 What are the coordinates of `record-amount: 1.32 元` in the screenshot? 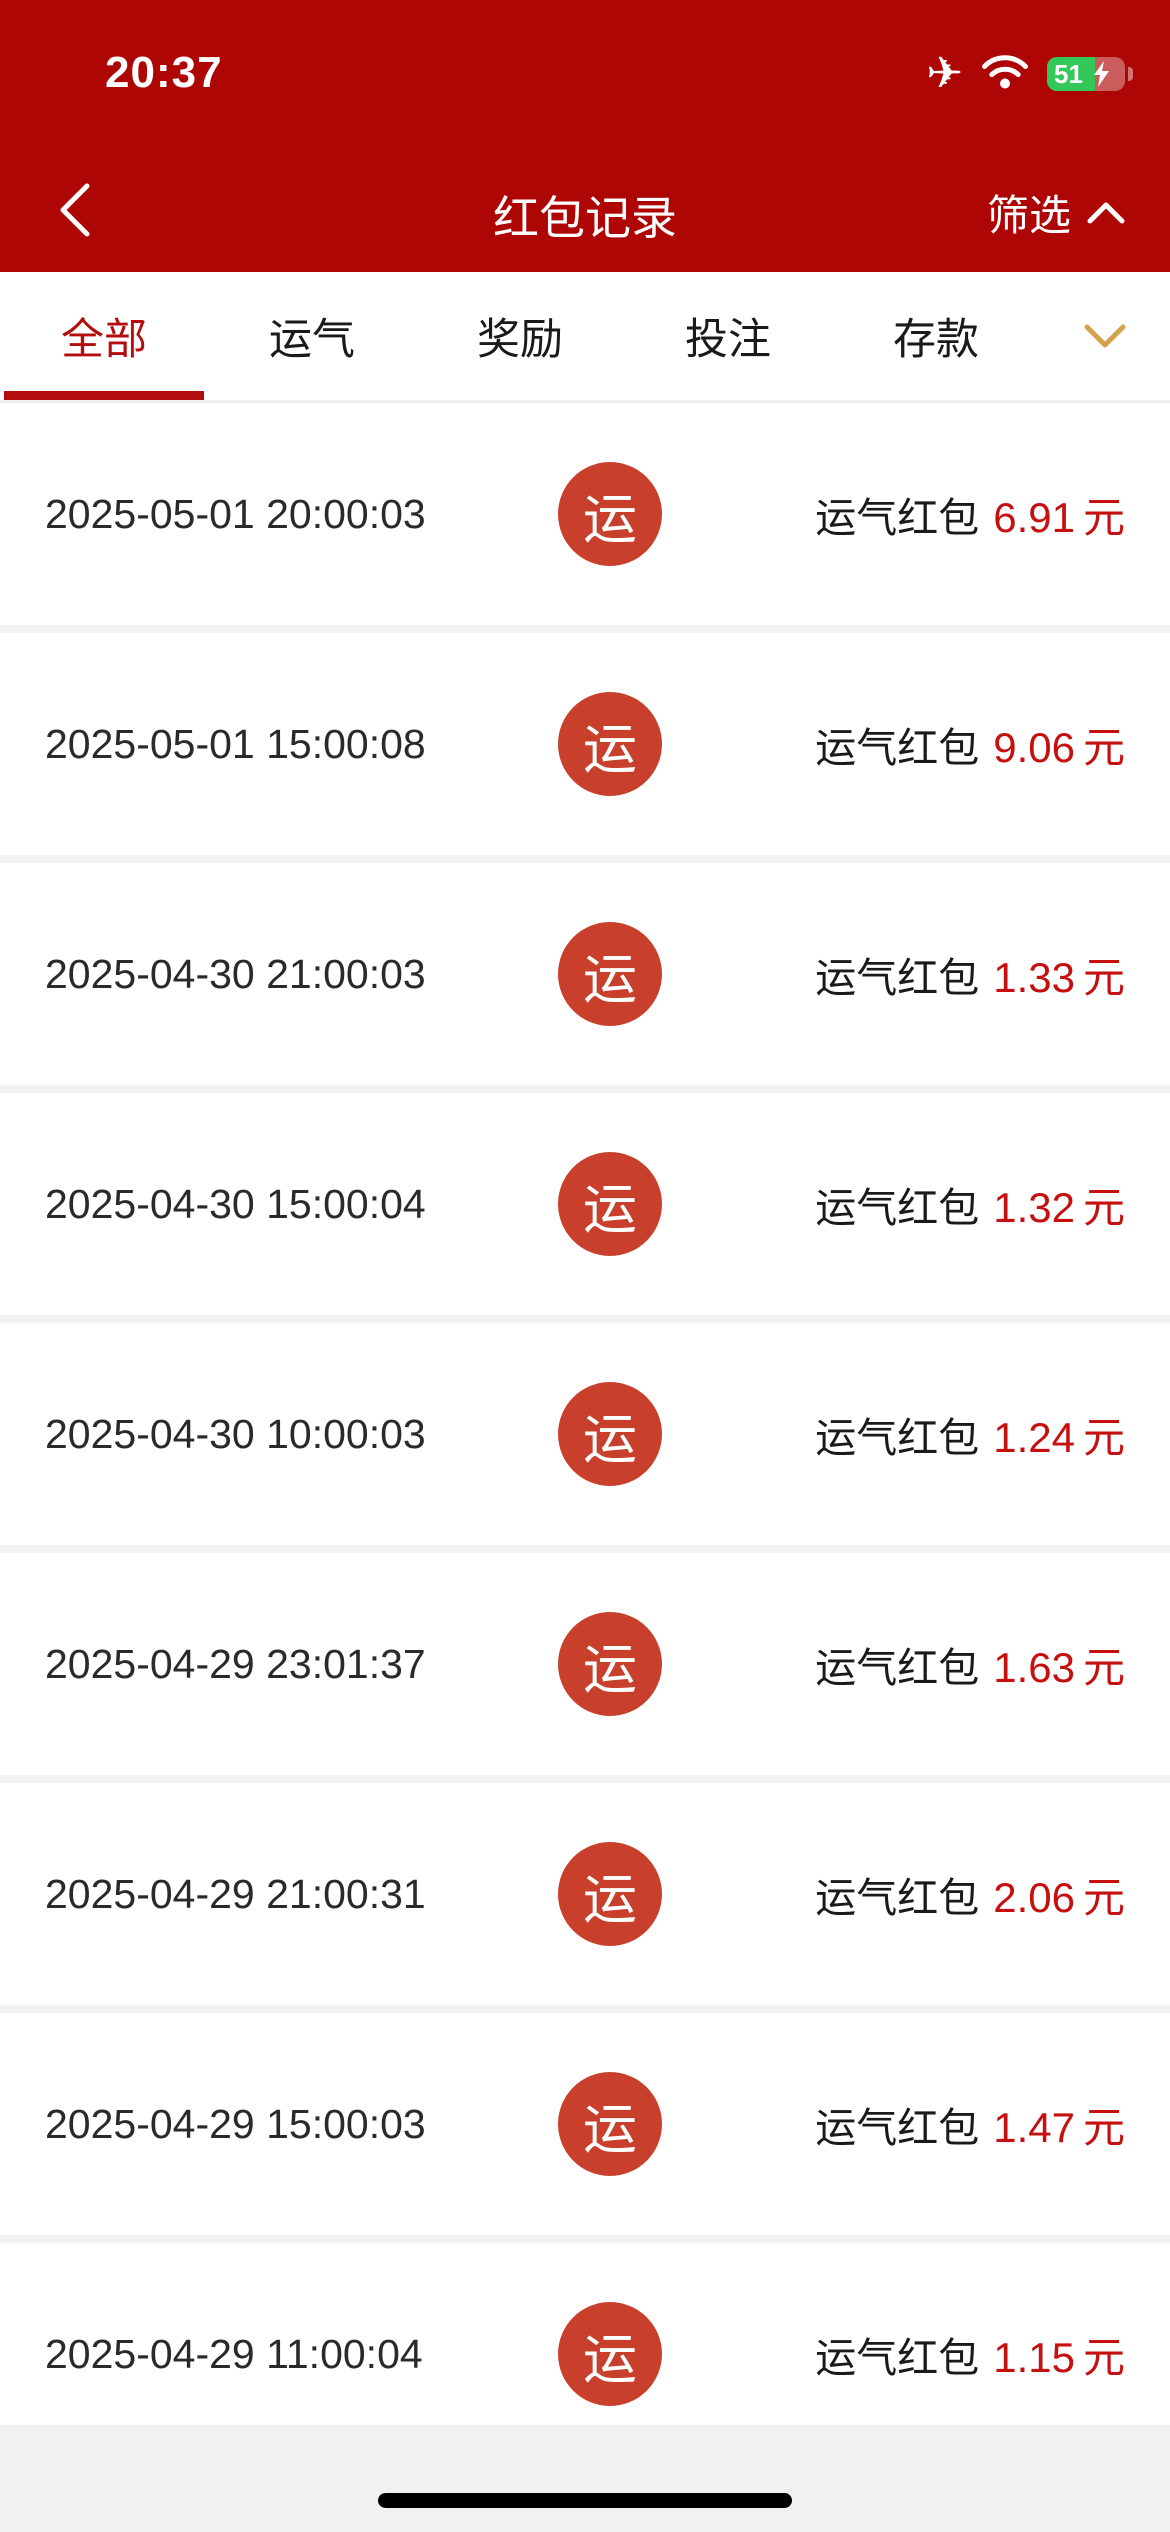 It's located at (1059, 1207).